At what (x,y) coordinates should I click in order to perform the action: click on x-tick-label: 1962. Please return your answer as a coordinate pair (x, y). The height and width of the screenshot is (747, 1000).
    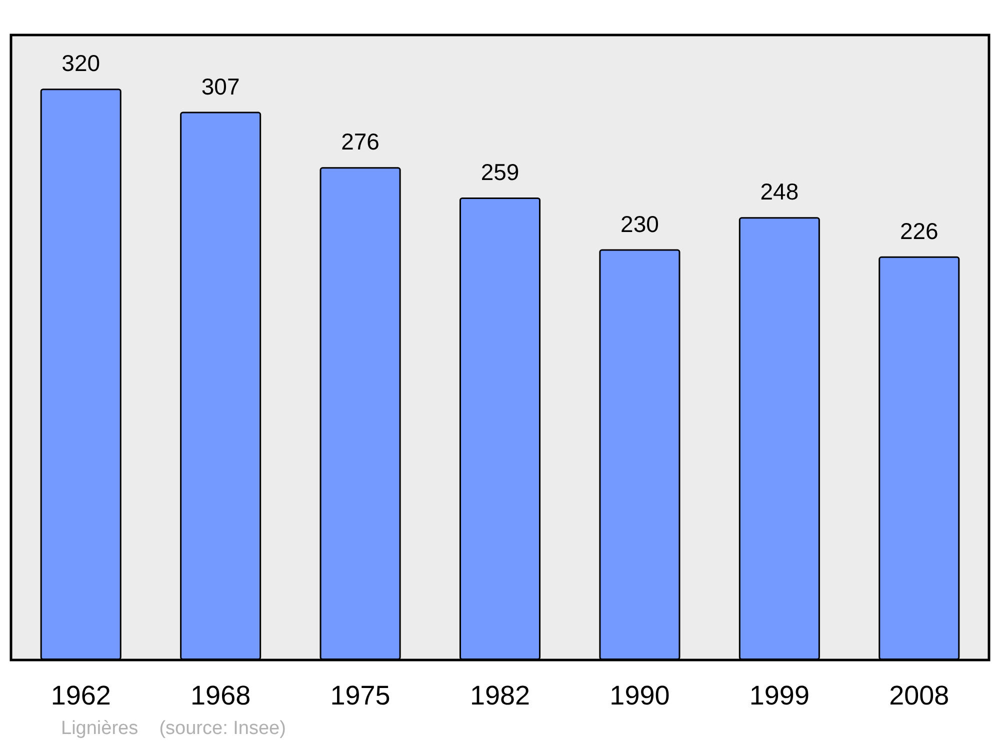
    Looking at the image, I should click on (80, 695).